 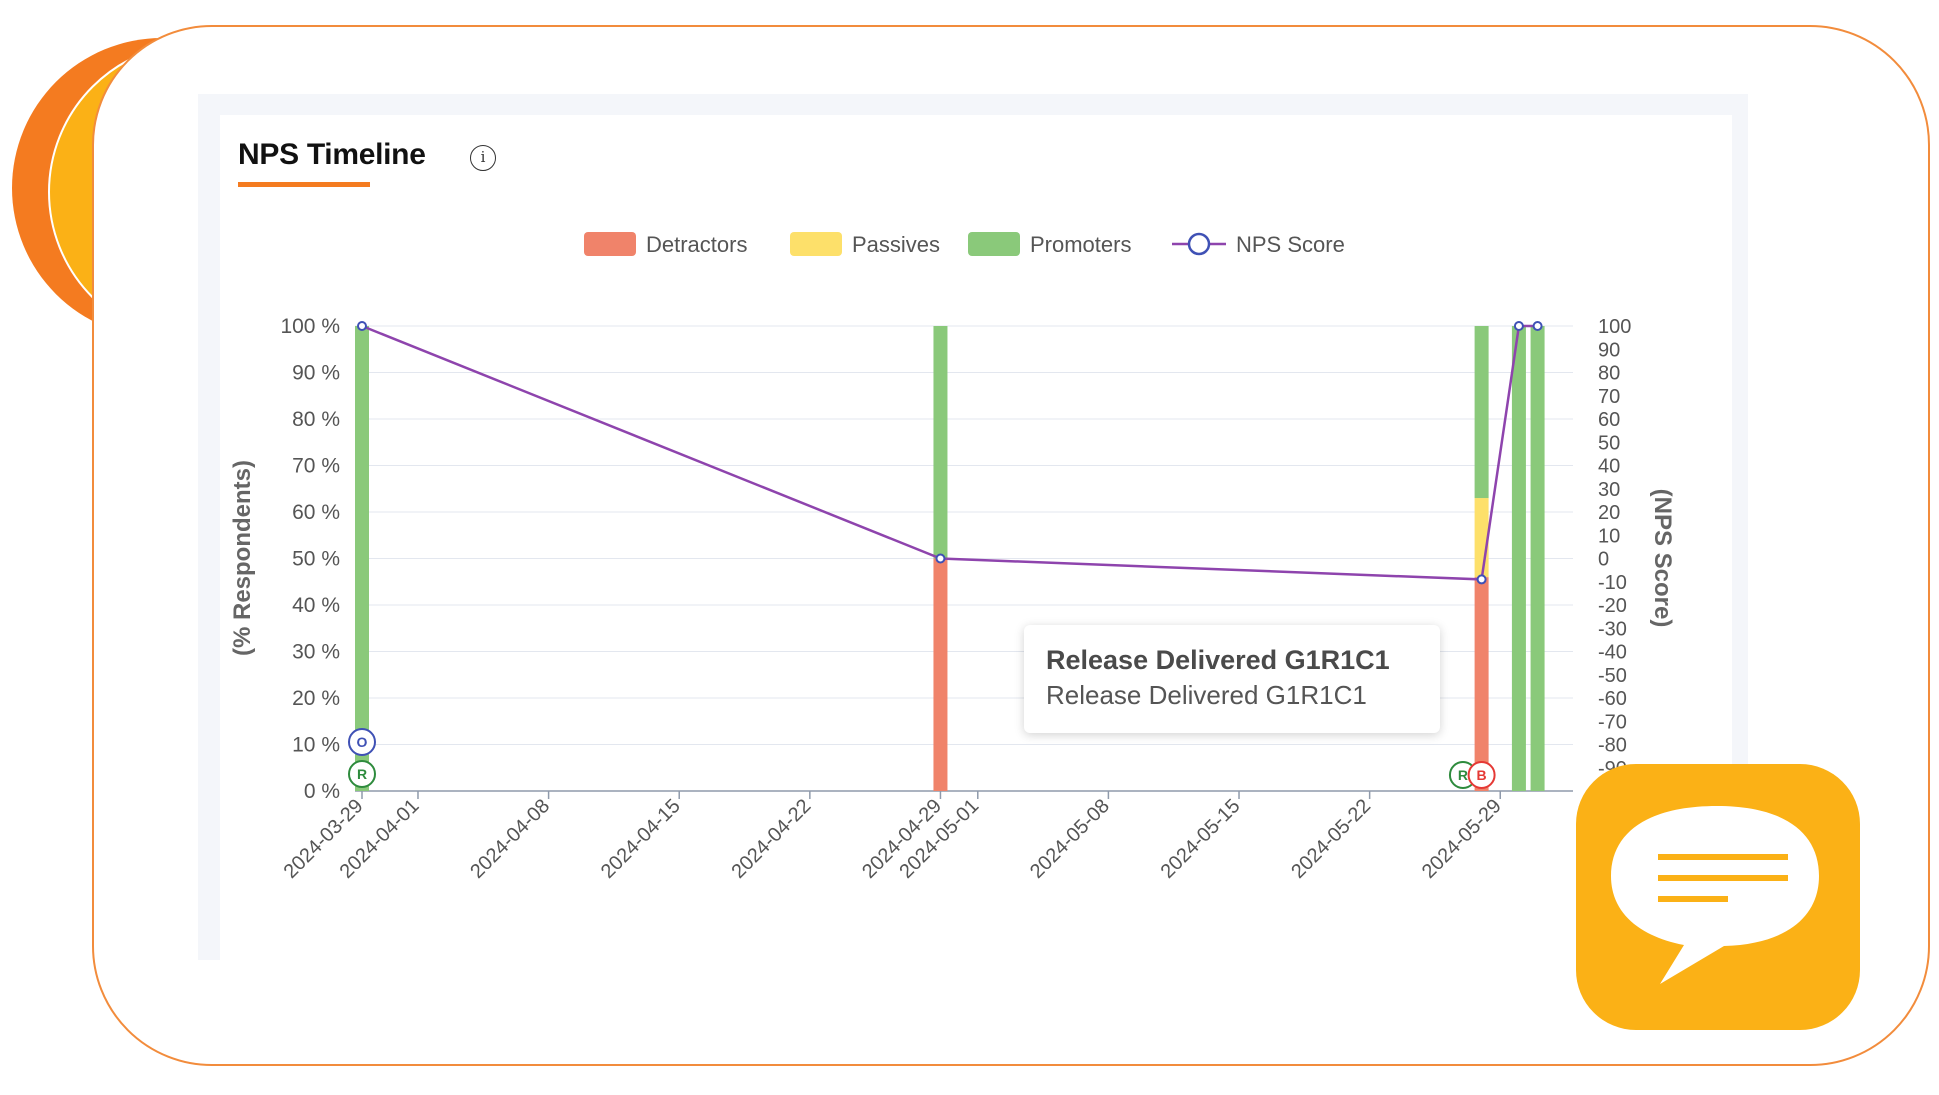 What do you see at coordinates (641, 839) in the screenshot?
I see `x-tick-label: 2024-04-15` at bounding box center [641, 839].